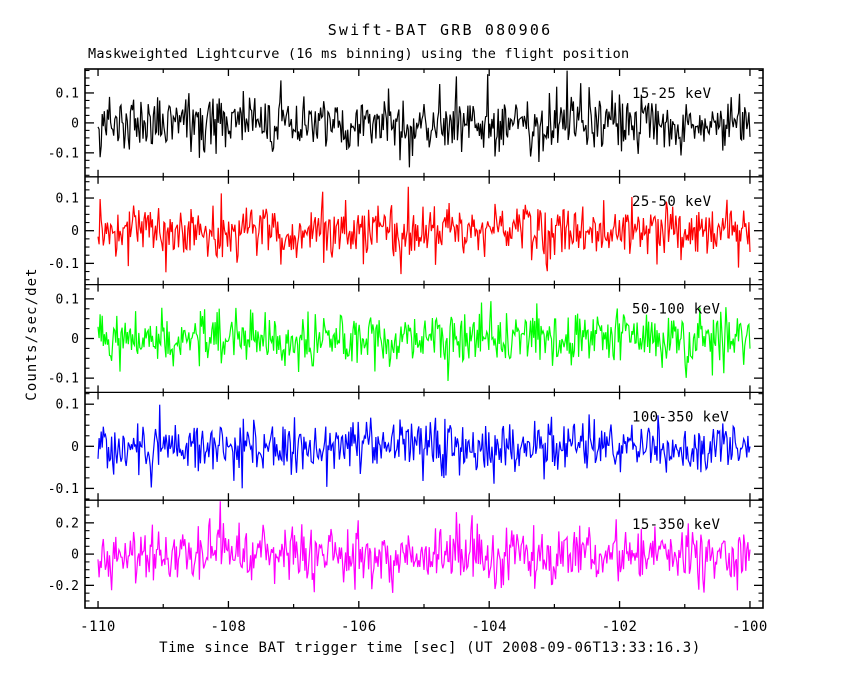 This screenshot has height=680, width=850. I want to click on y-tick-label: -0.2, so click(63, 586).